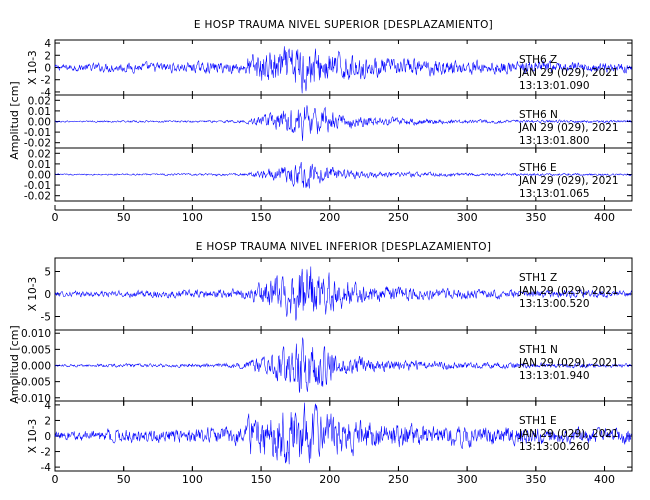  I want to click on y-tick-label: -0.010, so click(34, 399).